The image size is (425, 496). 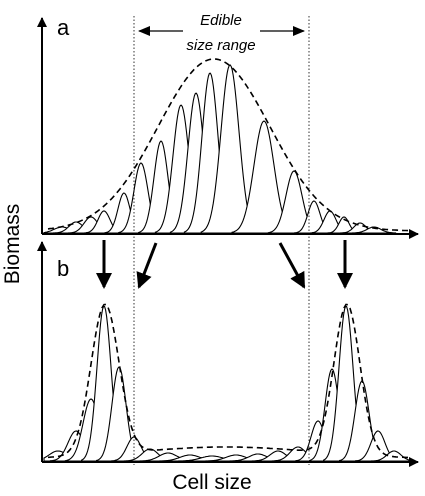 What do you see at coordinates (221, 20) in the screenshot?
I see `edible-range-label-line1: Edible` at bounding box center [221, 20].